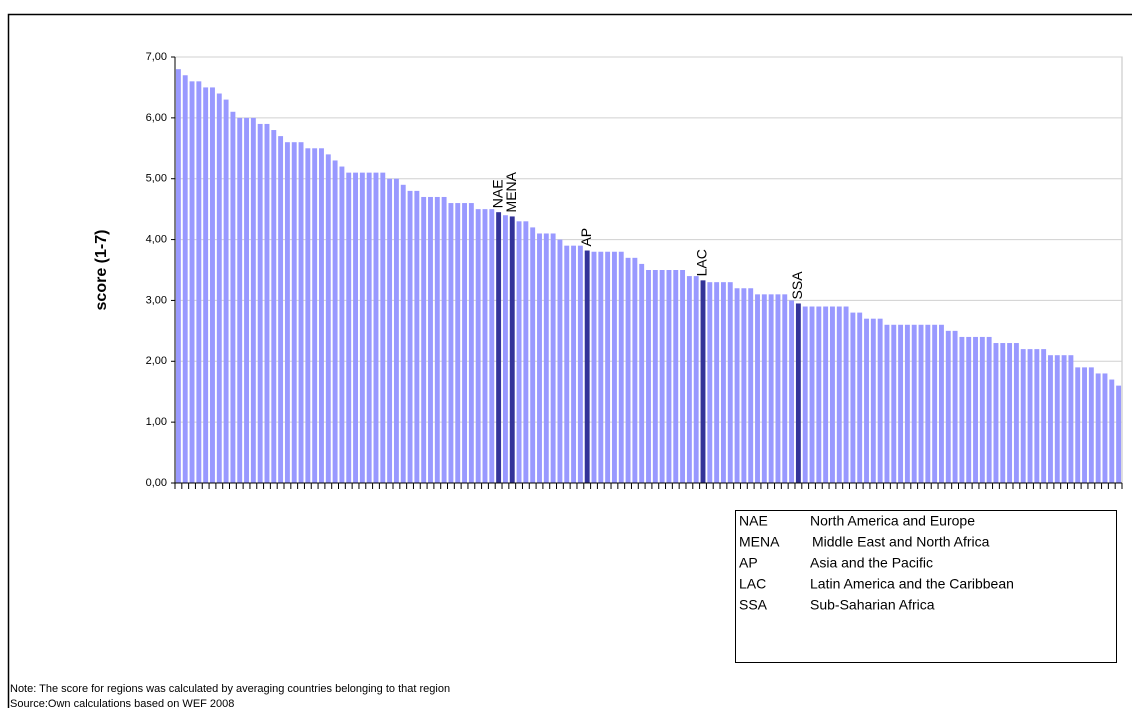 The image size is (1132, 708). What do you see at coordinates (156, 361) in the screenshot?
I see `y-tick-label: 2,00` at bounding box center [156, 361].